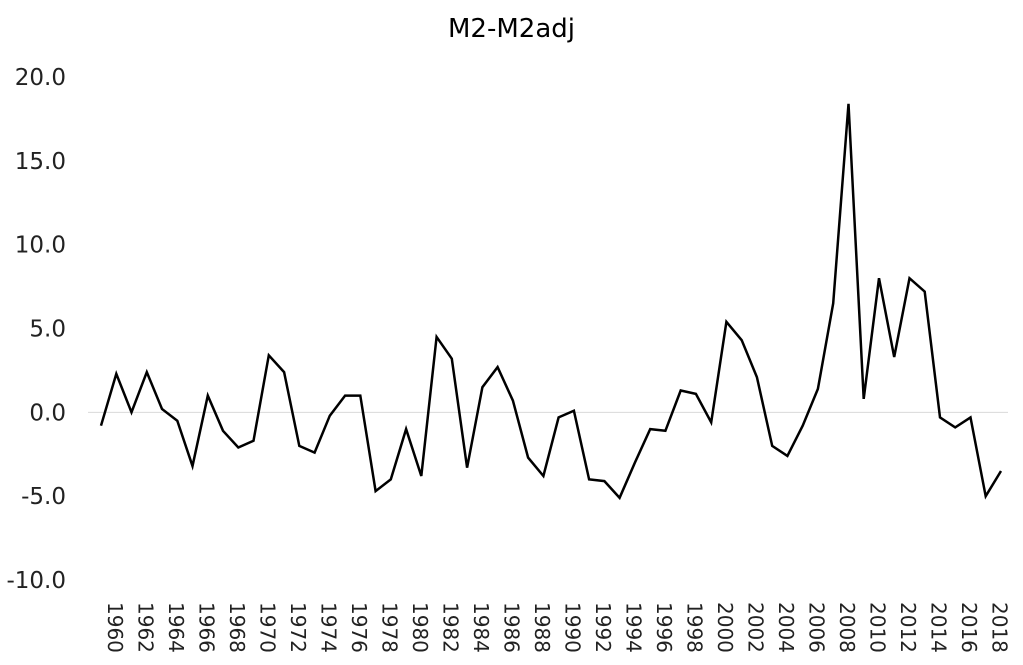 Image resolution: width=1023 pixels, height=665 pixels. I want to click on x-tick-label: 1972, so click(298, 627).